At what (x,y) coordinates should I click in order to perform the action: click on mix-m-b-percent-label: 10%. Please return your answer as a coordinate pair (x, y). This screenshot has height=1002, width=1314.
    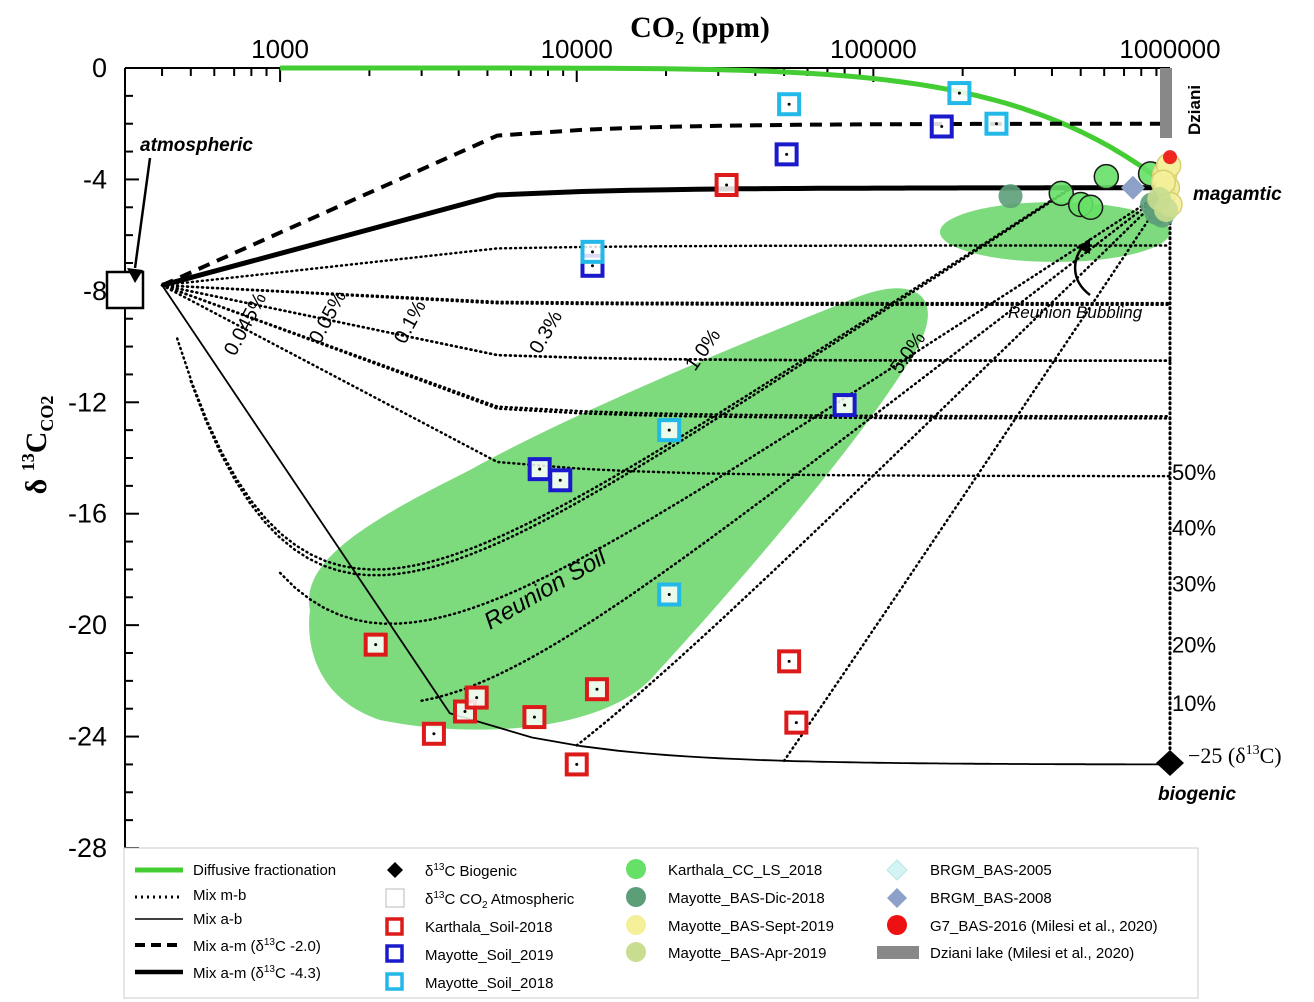
    Looking at the image, I should click on (1194, 703).